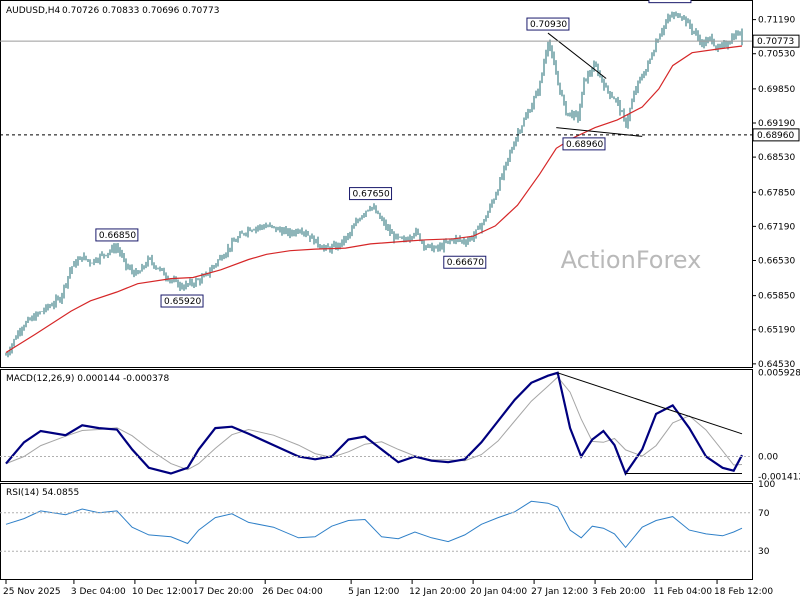 This screenshot has height=604, width=800. Describe the element at coordinates (631, 260) in the screenshot. I see `watermark-text: ActionForex` at that location.